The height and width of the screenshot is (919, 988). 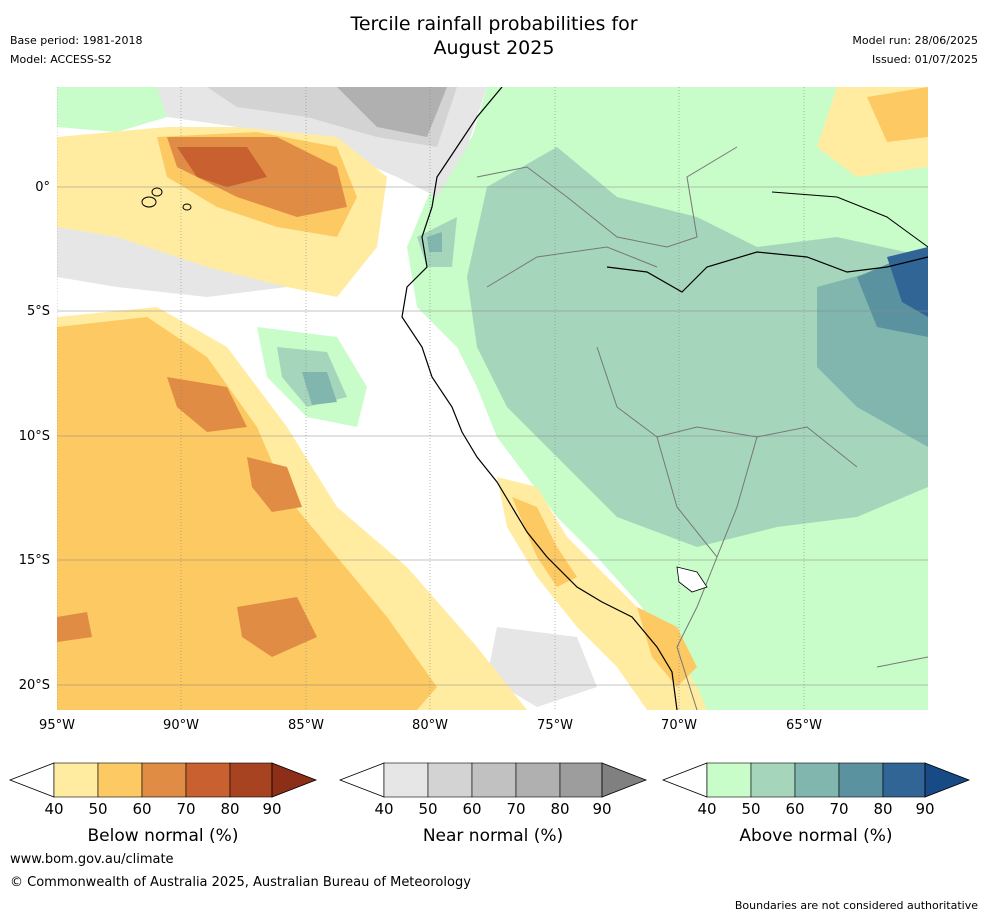 What do you see at coordinates (516, 809) in the screenshot?
I see `near-tick-70: 70` at bounding box center [516, 809].